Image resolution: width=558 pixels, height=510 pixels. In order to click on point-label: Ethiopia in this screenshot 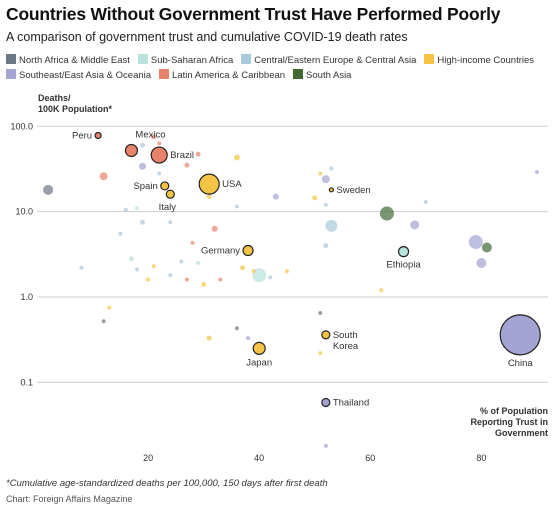, I will do `click(403, 265)`.